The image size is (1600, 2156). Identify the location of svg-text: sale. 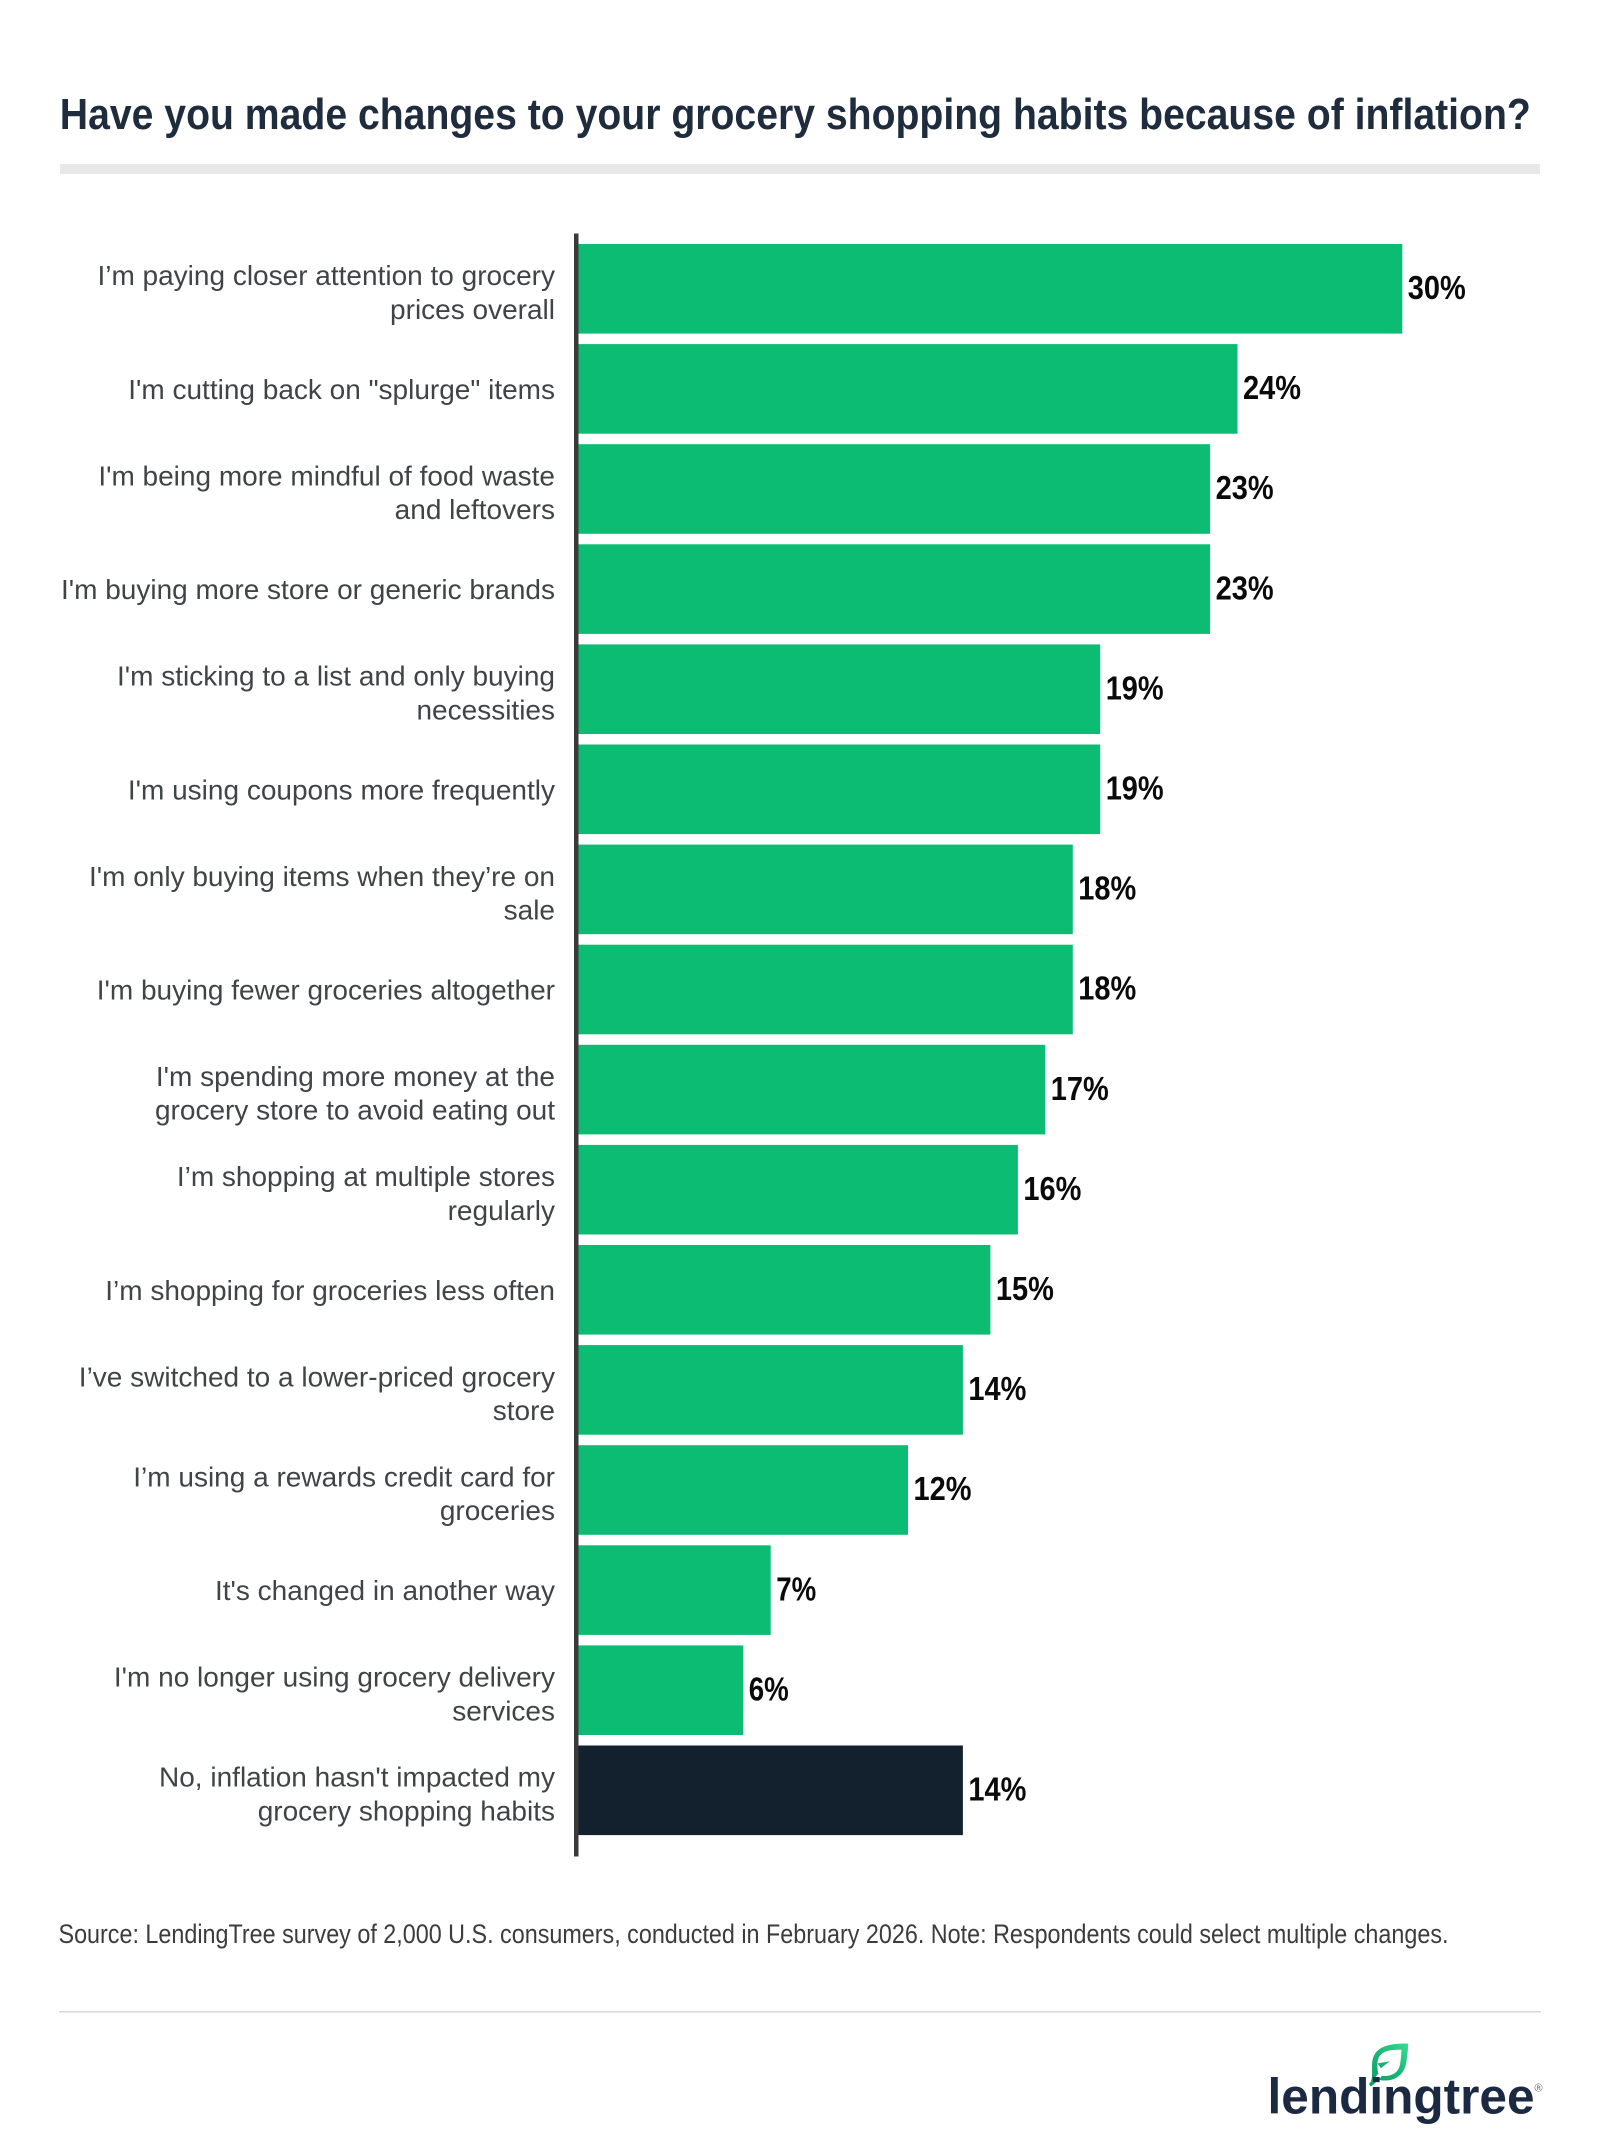
(529, 910).